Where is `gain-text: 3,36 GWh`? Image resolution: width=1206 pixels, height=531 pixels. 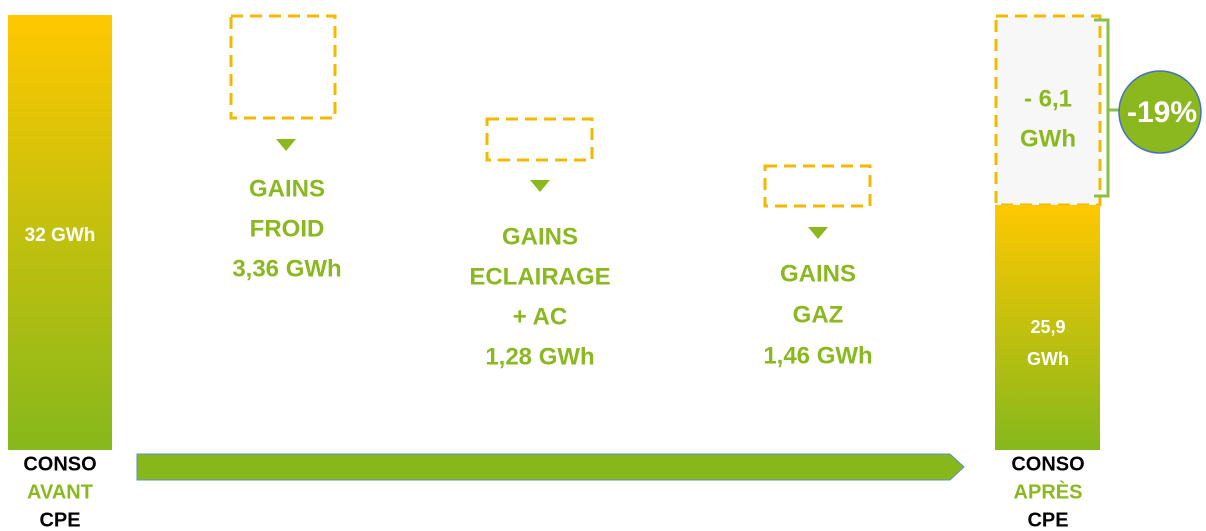 gain-text: 3,36 GWh is located at coordinates (286, 268).